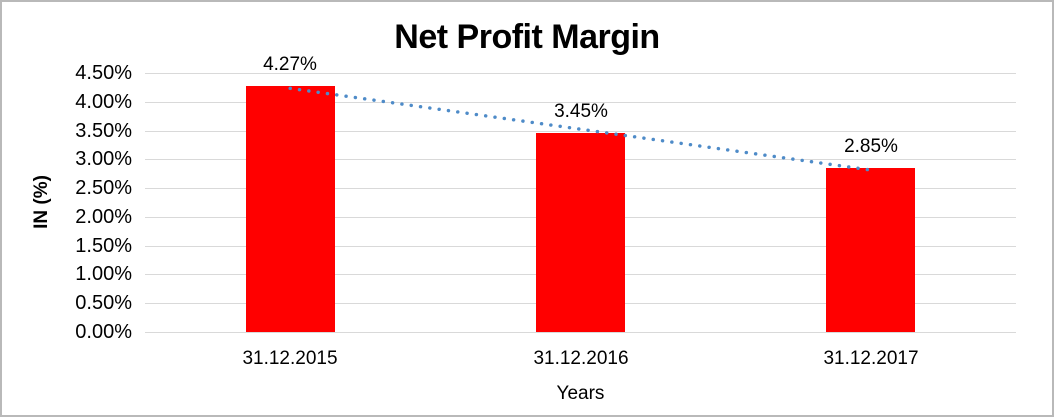  What do you see at coordinates (581, 358) in the screenshot?
I see `x-tick-label: 31.12.2016` at bounding box center [581, 358].